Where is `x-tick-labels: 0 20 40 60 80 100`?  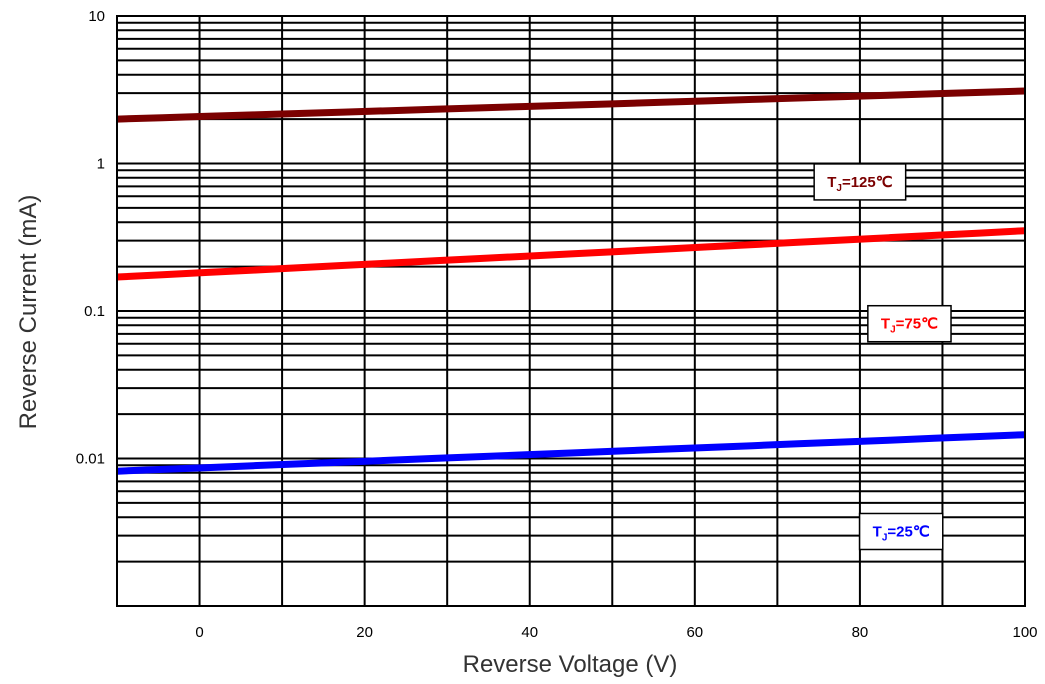
x-tick-labels: 0 20 40 60 80 100 is located at coordinates (616, 632).